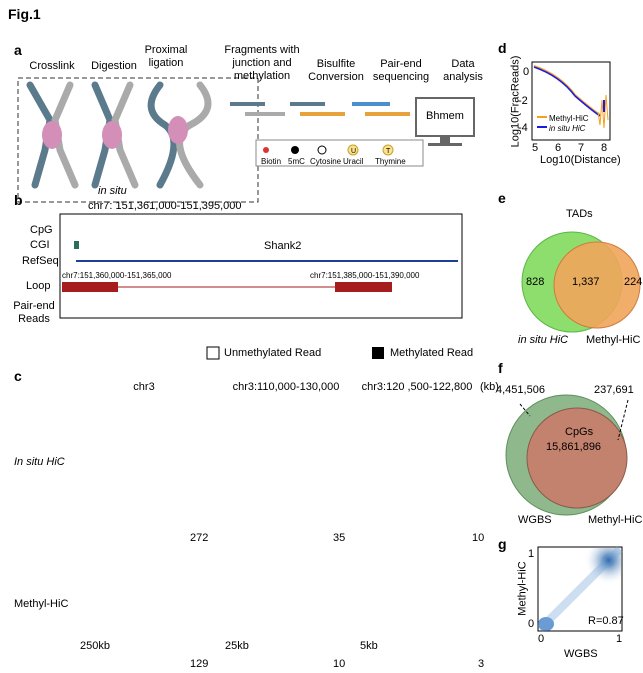  Describe the element at coordinates (296, 161) in the screenshot. I see `legend-text: 5mC` at that location.